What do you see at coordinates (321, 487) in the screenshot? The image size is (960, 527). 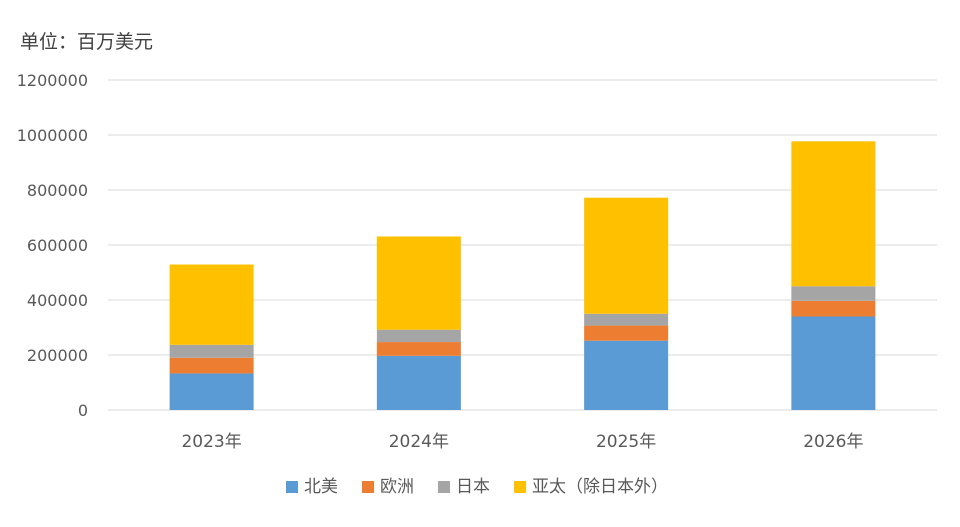 I see `legend-label: 北美` at bounding box center [321, 487].